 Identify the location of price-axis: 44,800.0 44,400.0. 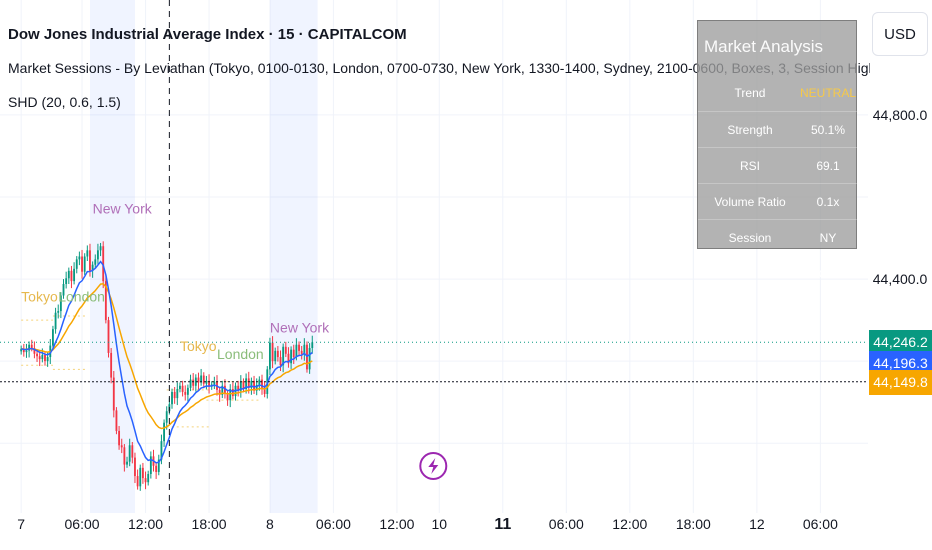
(900, 197).